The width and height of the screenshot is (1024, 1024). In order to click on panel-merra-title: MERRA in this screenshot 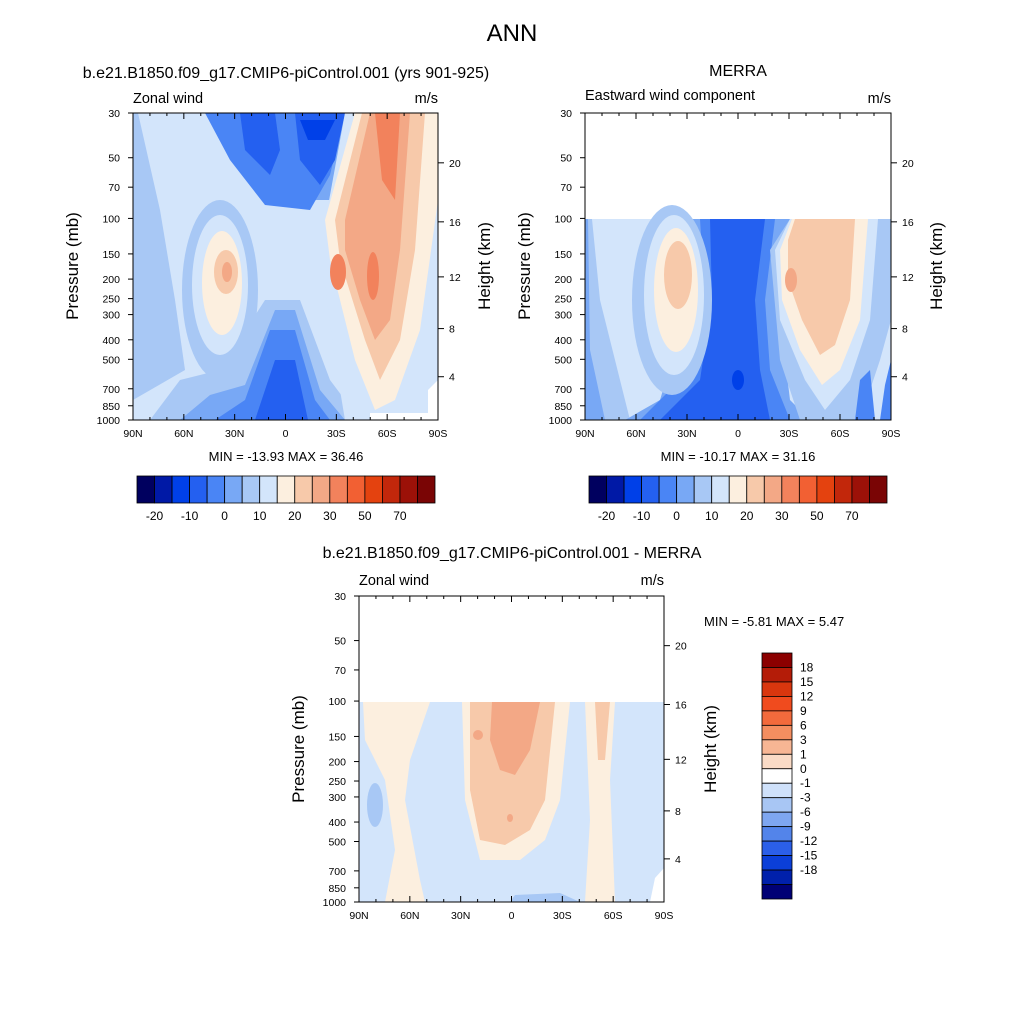, I will do `click(738, 71)`.